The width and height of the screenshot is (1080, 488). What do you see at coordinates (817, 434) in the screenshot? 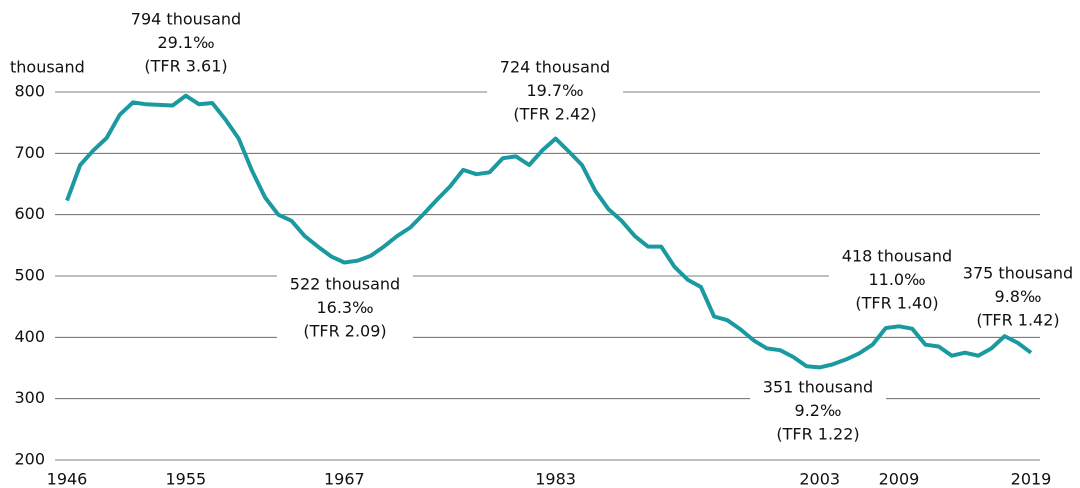
I see `annotation: (TFR 1.22)` at bounding box center [817, 434].